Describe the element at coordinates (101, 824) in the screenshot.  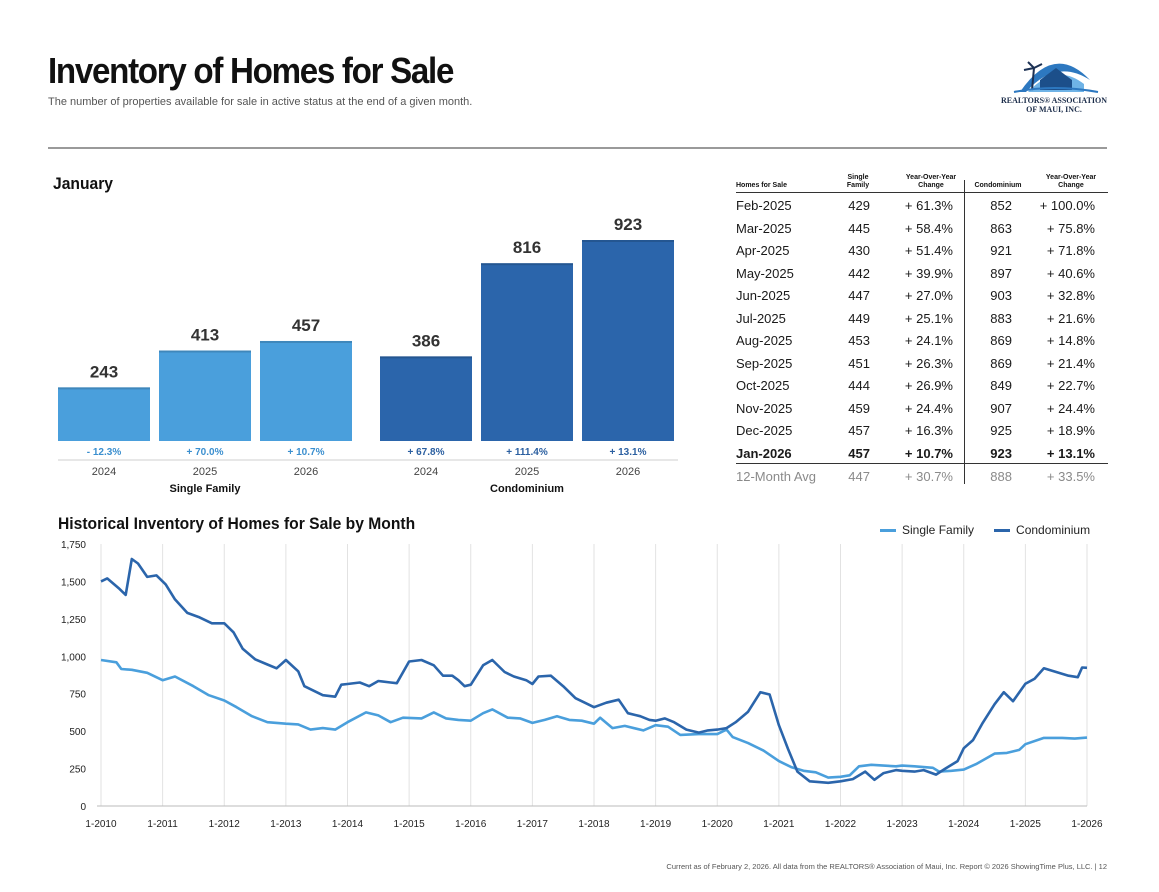
I see `x-tick-label: 1-2010` at that location.